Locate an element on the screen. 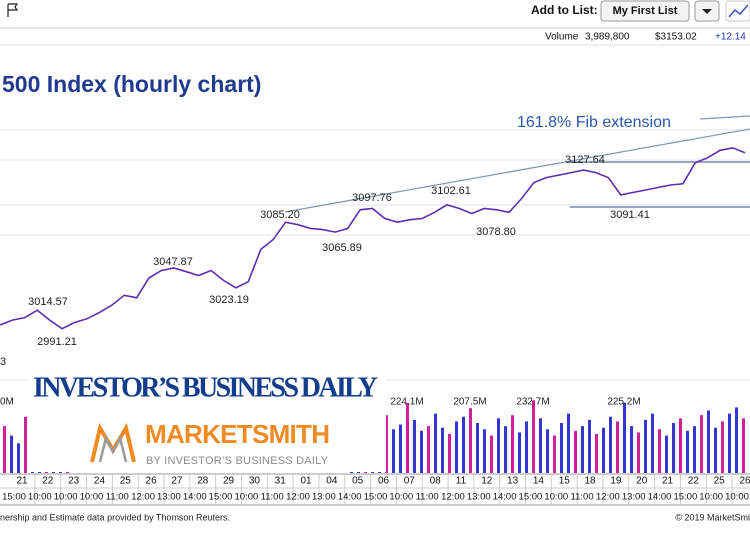 Image resolution: width=750 pixels, height=536 pixels. add-to-list-label: Add to List: is located at coordinates (564, 10).